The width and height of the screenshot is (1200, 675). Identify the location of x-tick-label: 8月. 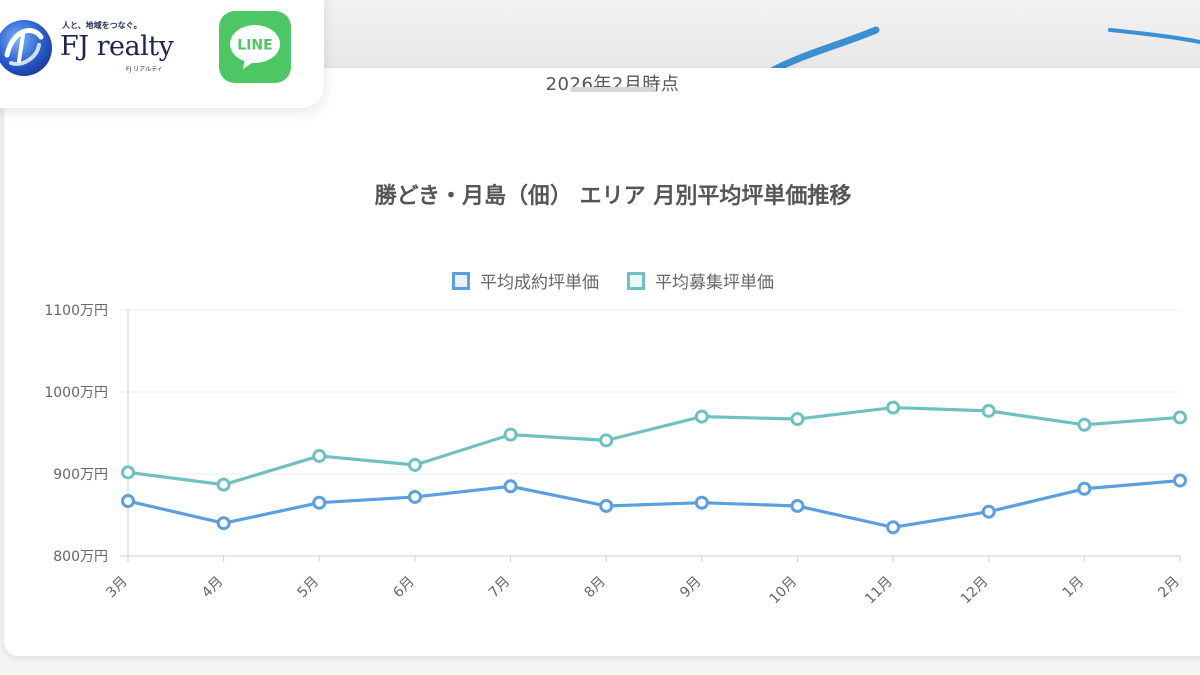
(595, 588).